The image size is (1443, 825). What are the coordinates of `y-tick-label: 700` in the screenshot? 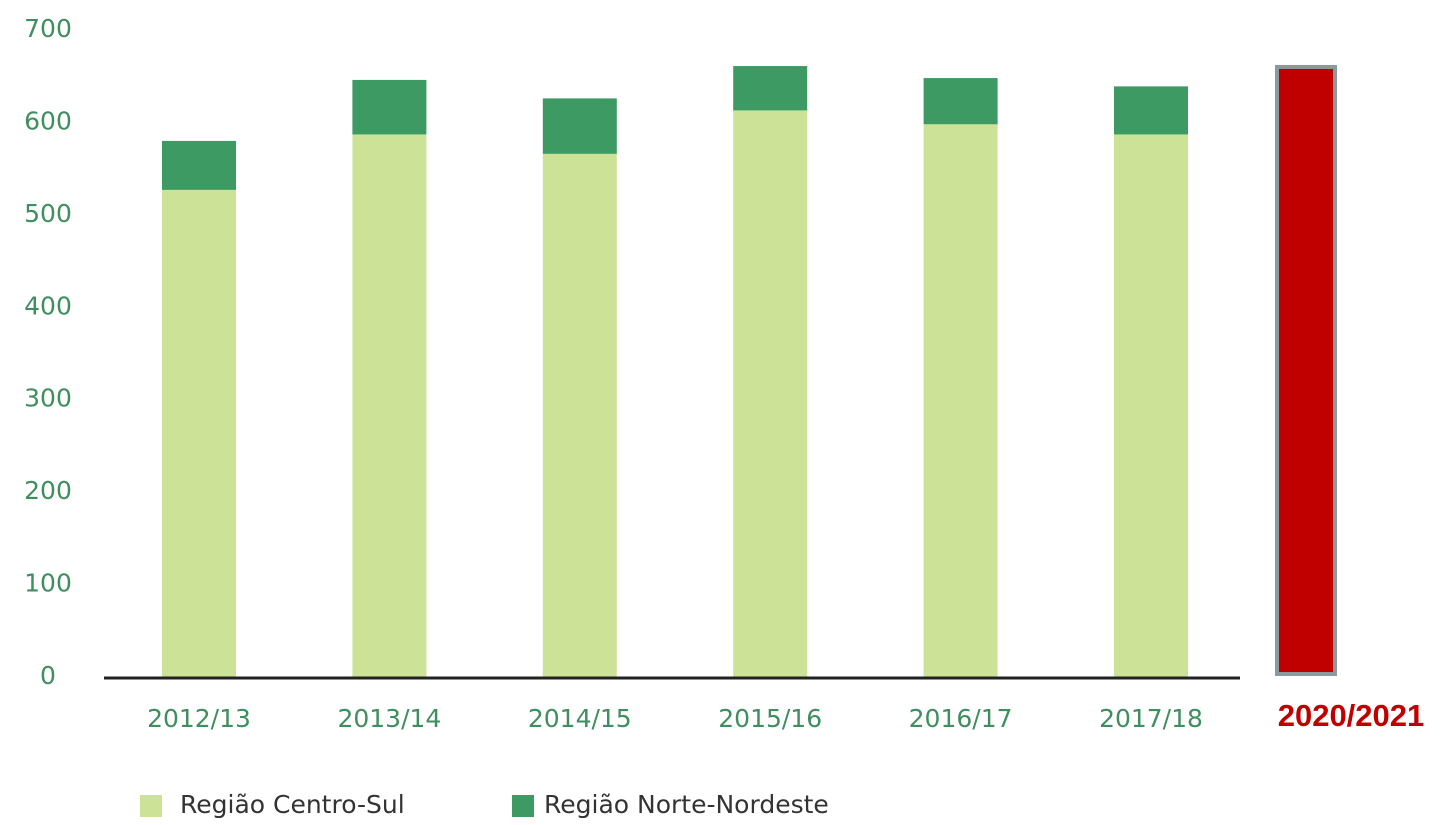 It's located at (48, 28).